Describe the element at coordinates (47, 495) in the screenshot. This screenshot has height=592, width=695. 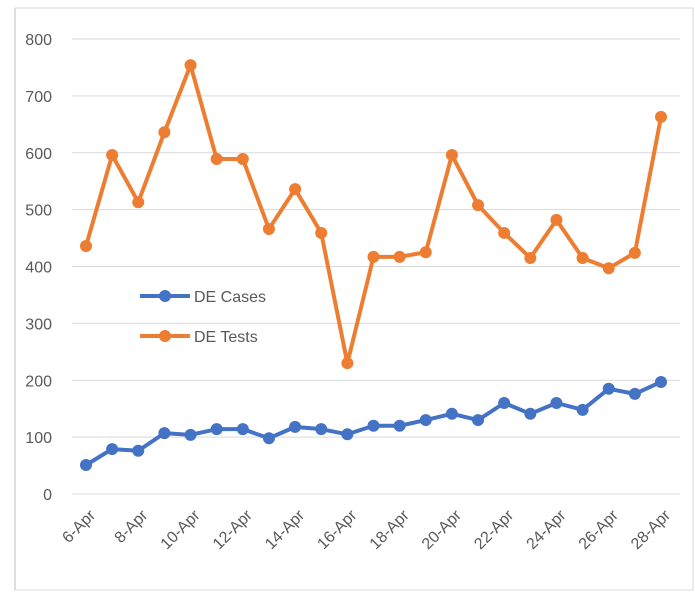
I see `y-tick-label: 0` at that location.